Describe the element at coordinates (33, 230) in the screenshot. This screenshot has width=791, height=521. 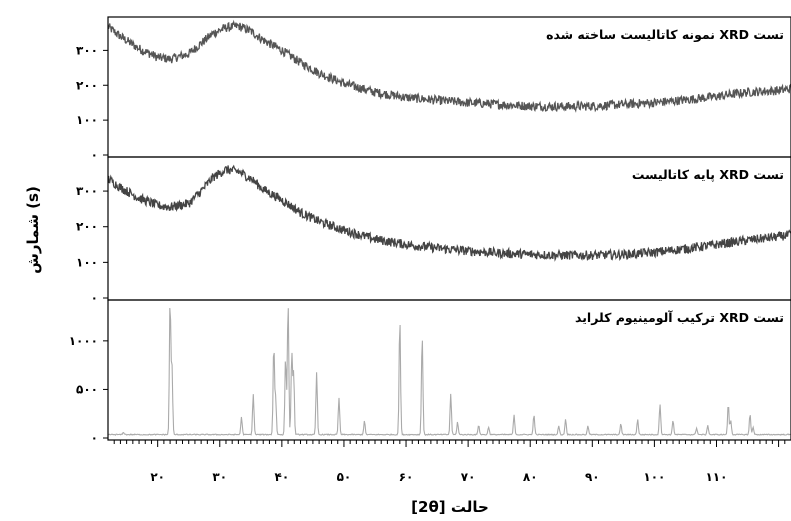
I see `y-axis-title: شمارش (s)` at that location.